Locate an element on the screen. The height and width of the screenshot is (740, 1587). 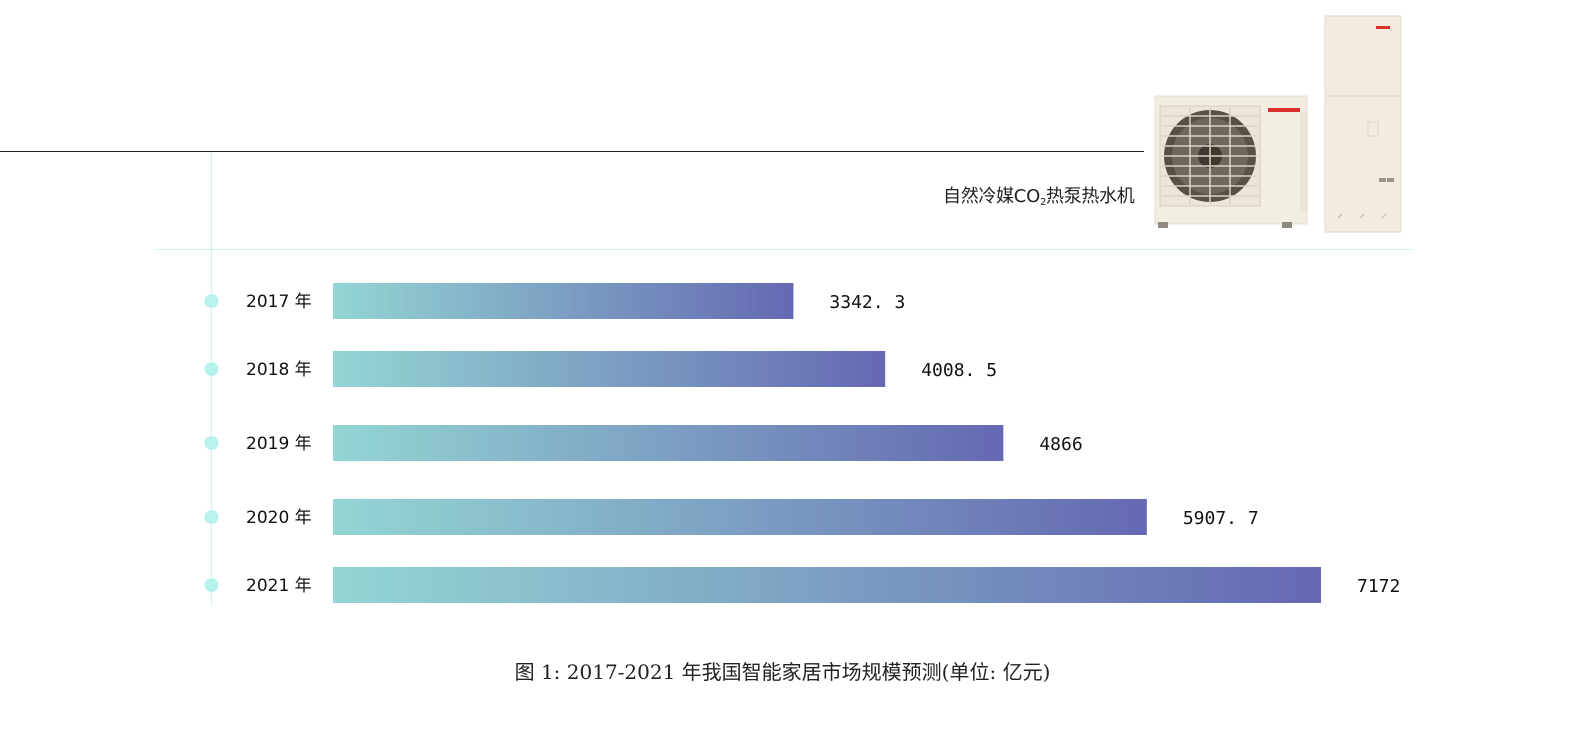
figure-caption: 图 1: 2017-2021 年我国智能家居市场规模预测(单位: 亿元) is located at coordinates (782, 672).